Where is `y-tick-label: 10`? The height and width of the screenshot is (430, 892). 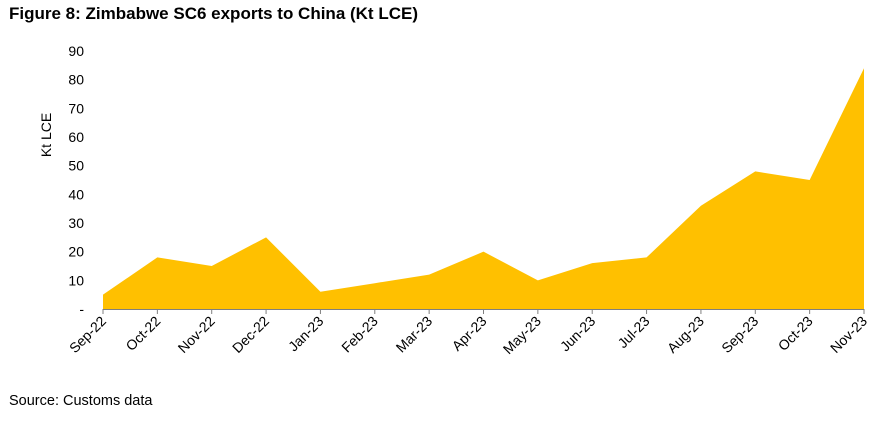
y-tick-label: 10 is located at coordinates (76, 280).